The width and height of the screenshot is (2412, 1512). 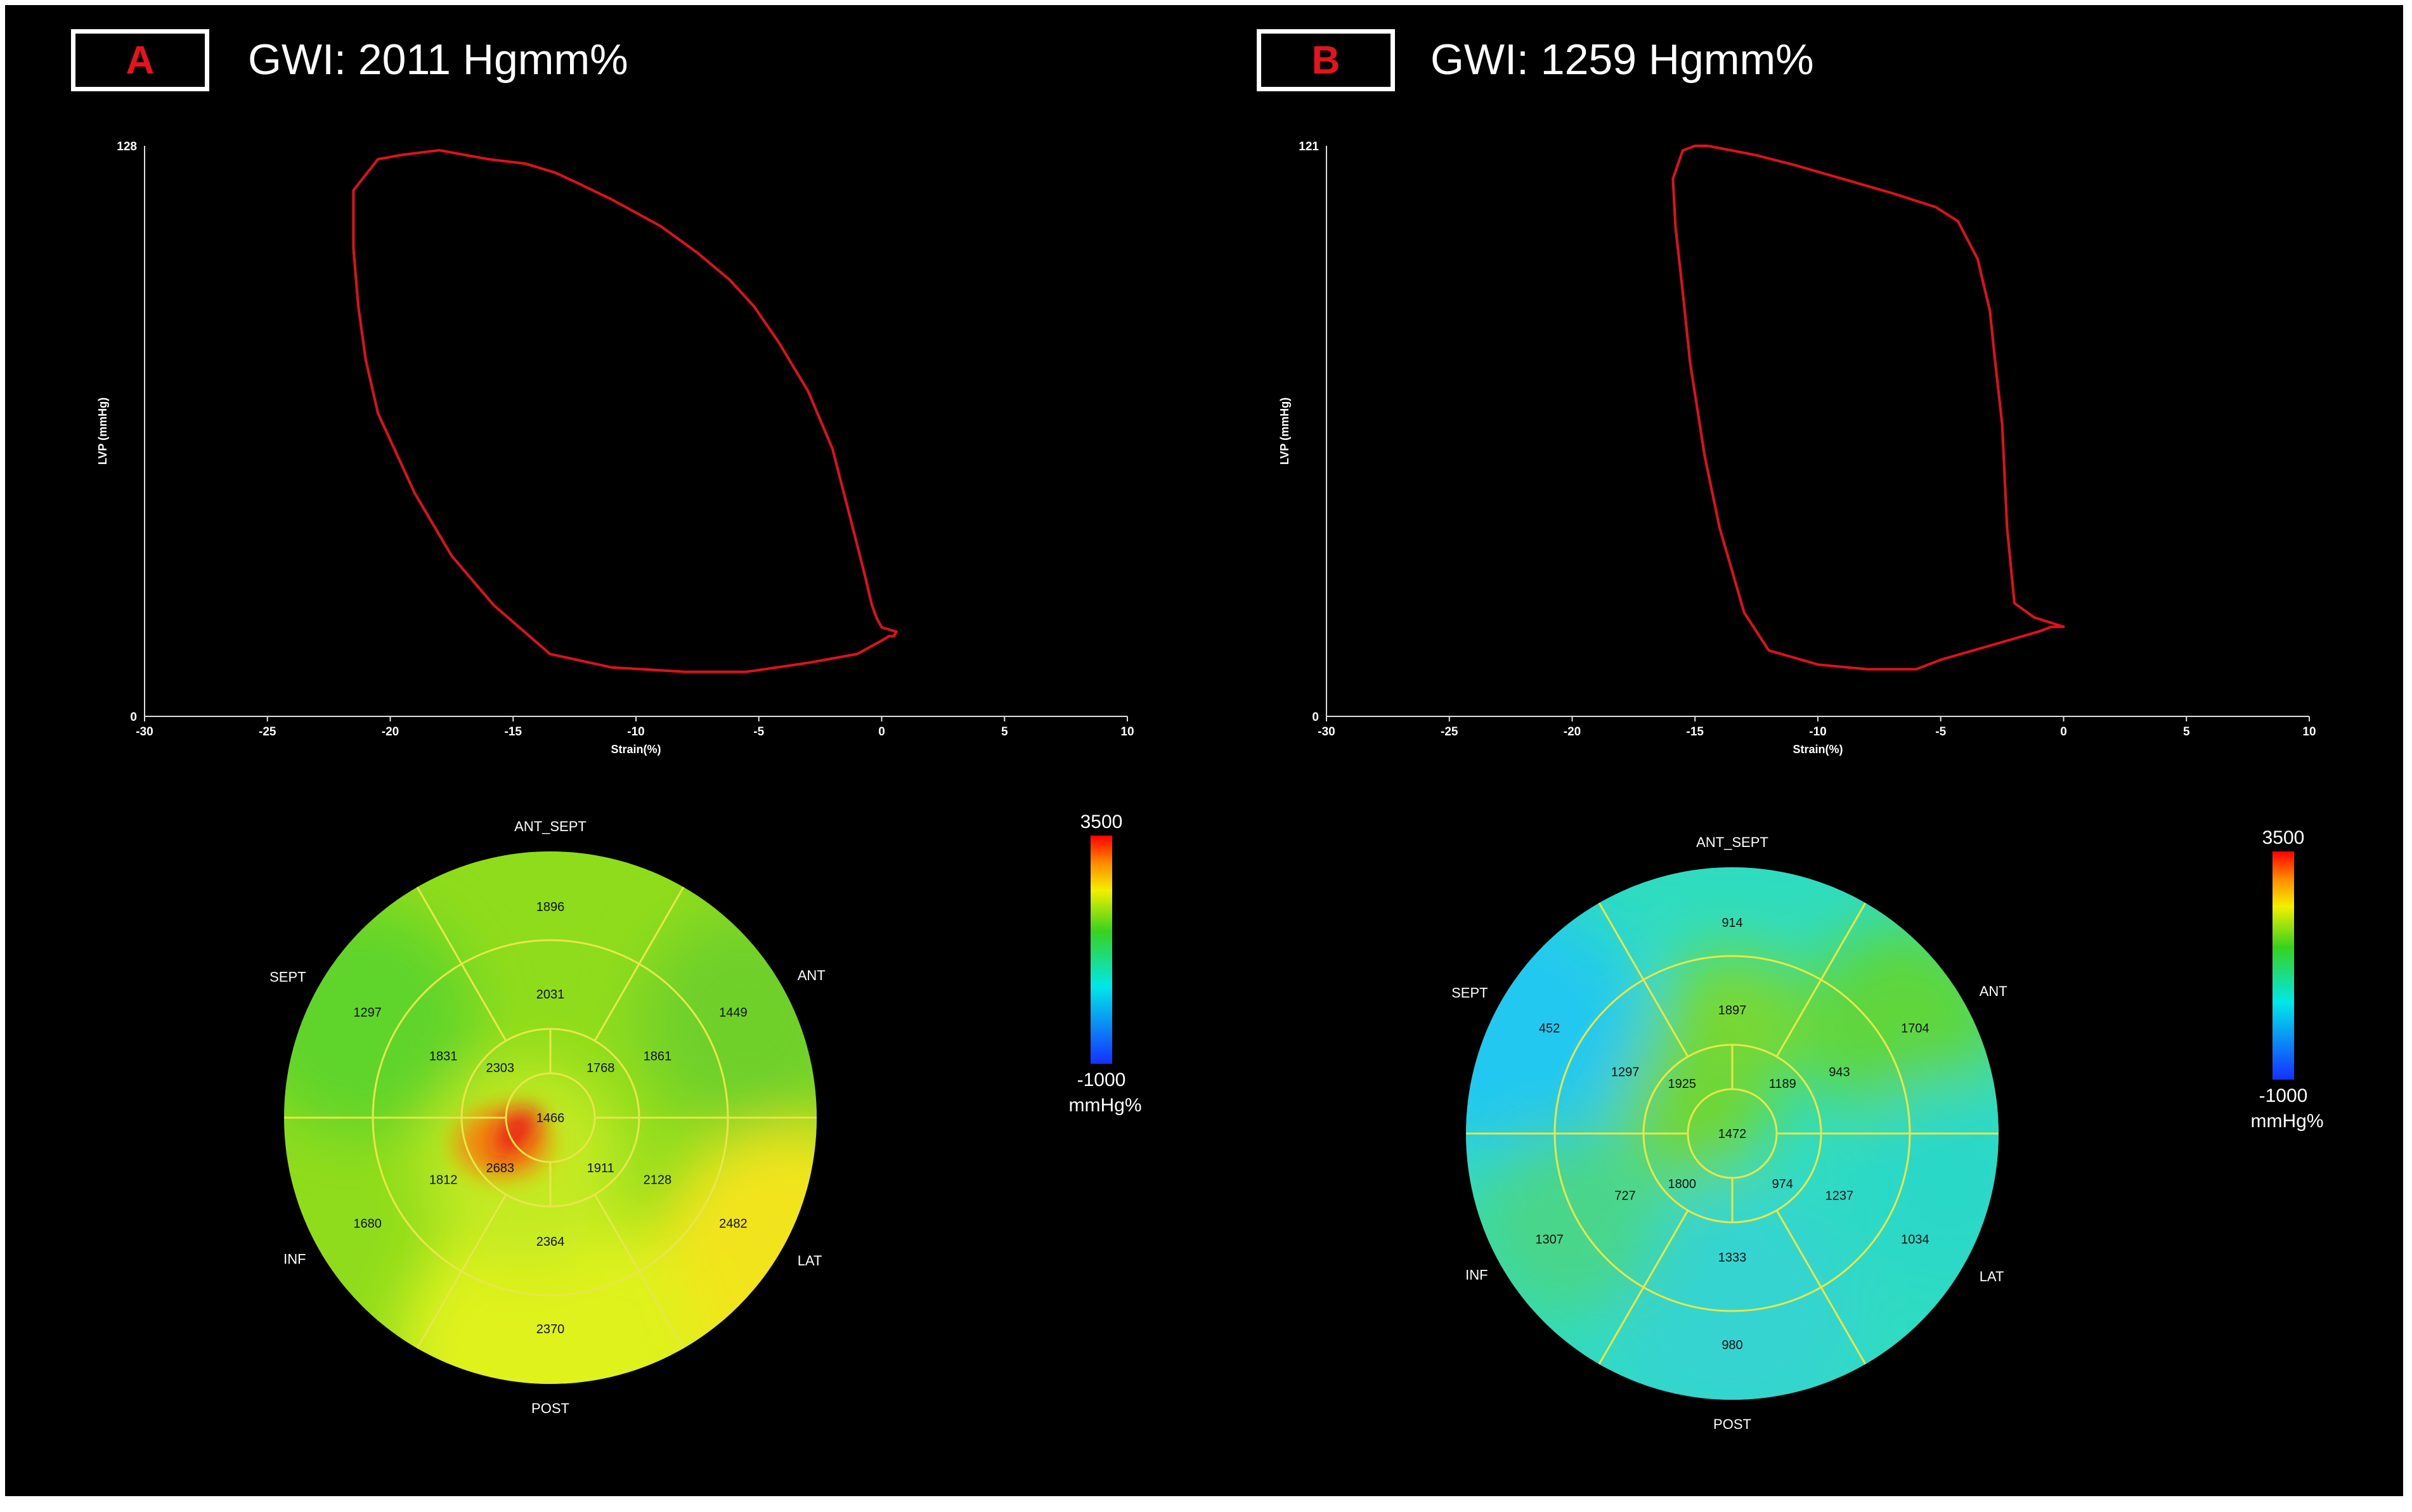 What do you see at coordinates (1105, 1105) in the screenshot?
I see `legend-unit-a: mmHg%` at bounding box center [1105, 1105].